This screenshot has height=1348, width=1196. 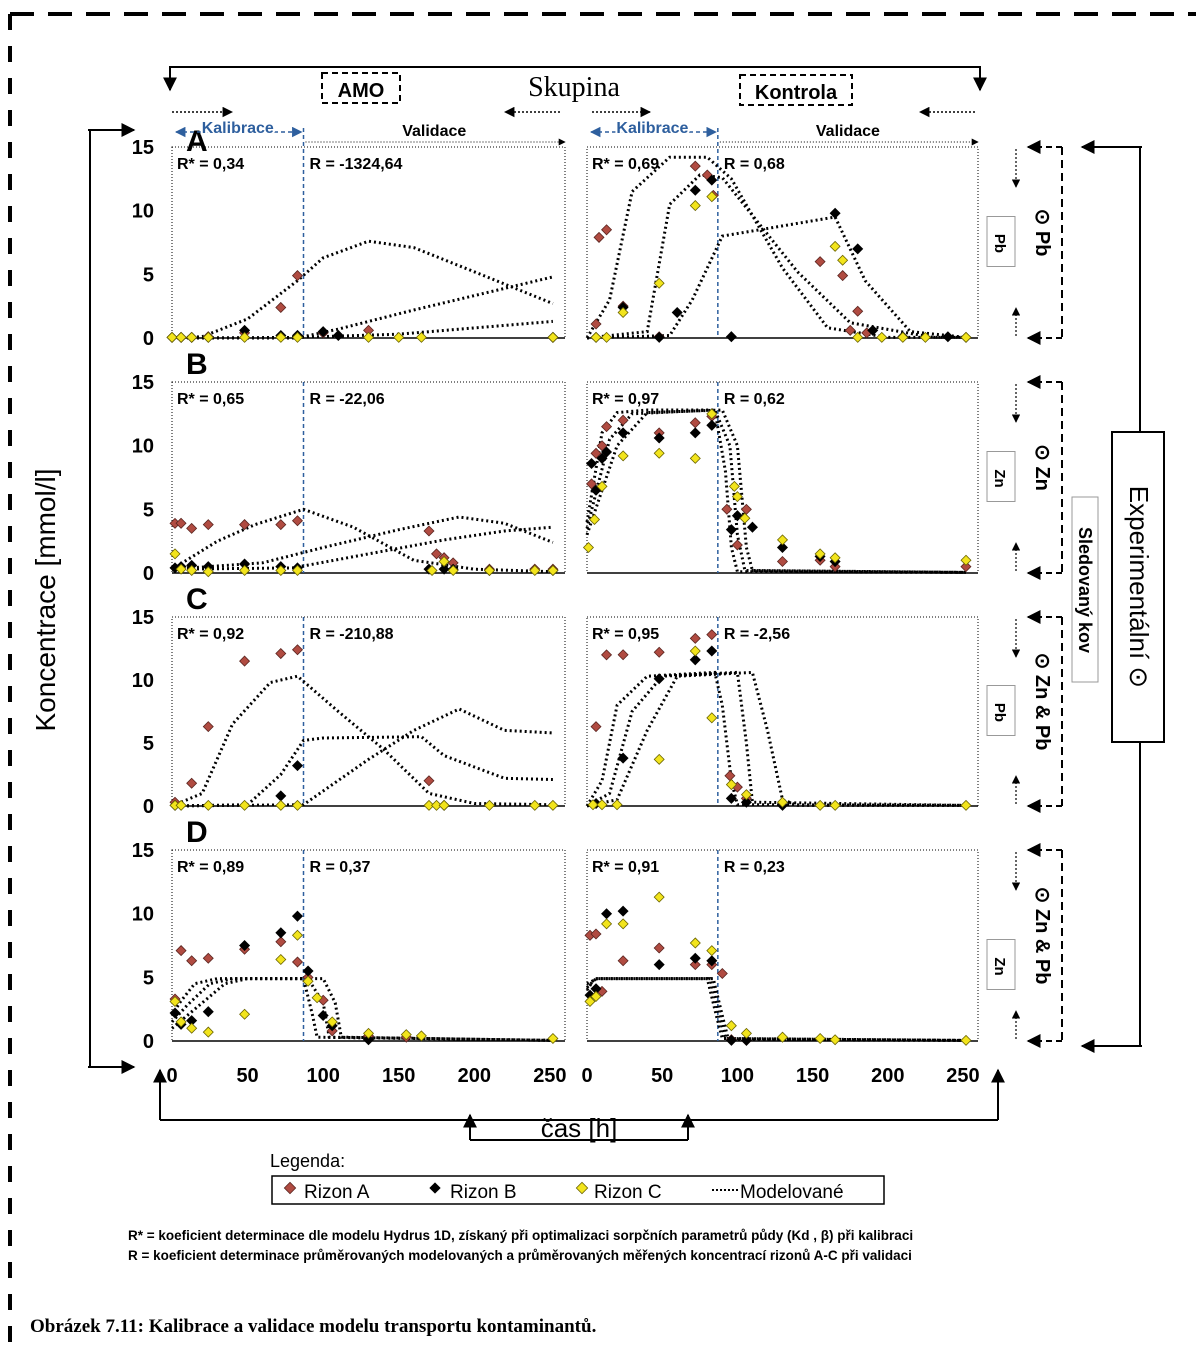 I want to click on monitored-metal-label: Pb, so click(x=999, y=712).